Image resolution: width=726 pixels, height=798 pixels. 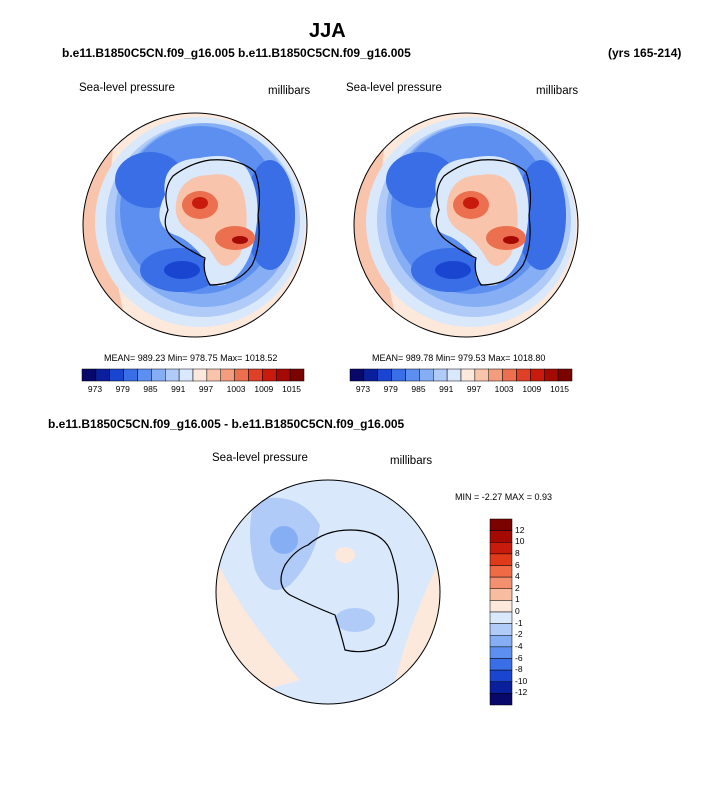 What do you see at coordinates (324, 53) in the screenshot?
I see `panel2-case-name: b.e11.B1850C5CN.f09_g16.005` at bounding box center [324, 53].